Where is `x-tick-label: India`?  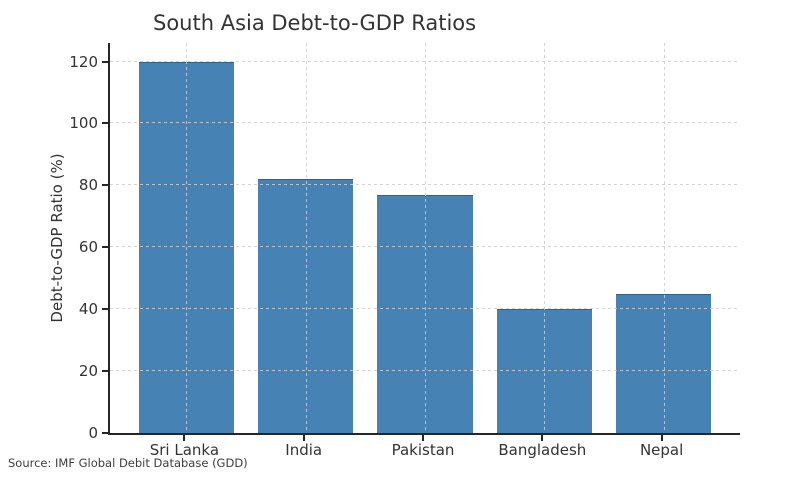
x-tick-label: India is located at coordinates (304, 450).